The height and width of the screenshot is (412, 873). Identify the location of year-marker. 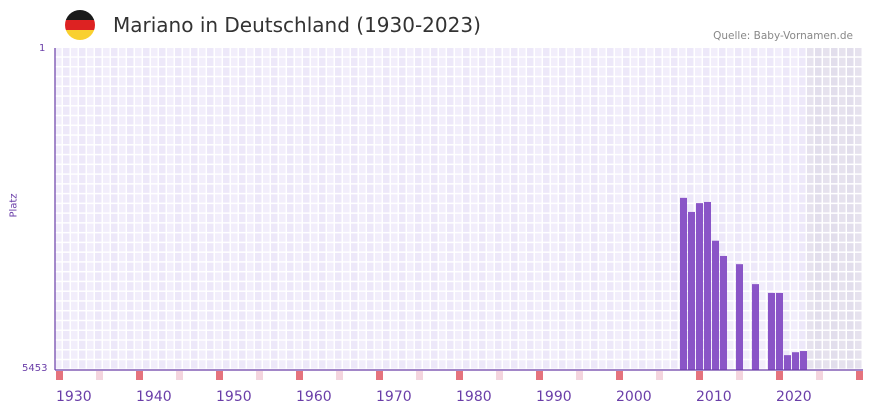
(539, 375).